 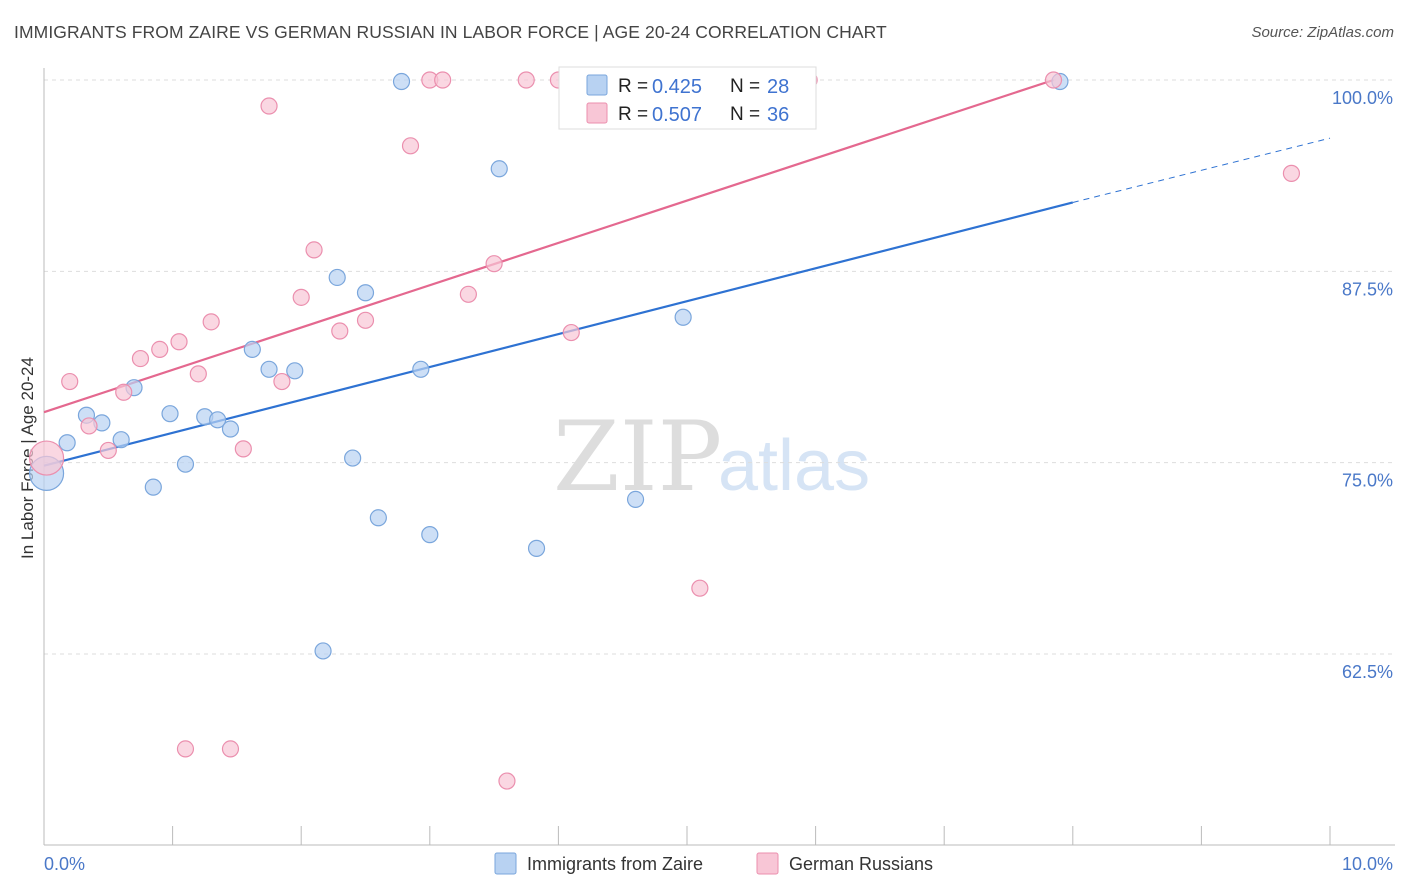 What do you see at coordinates (687, 835) in the screenshot?
I see `x-ticks` at bounding box center [687, 835].